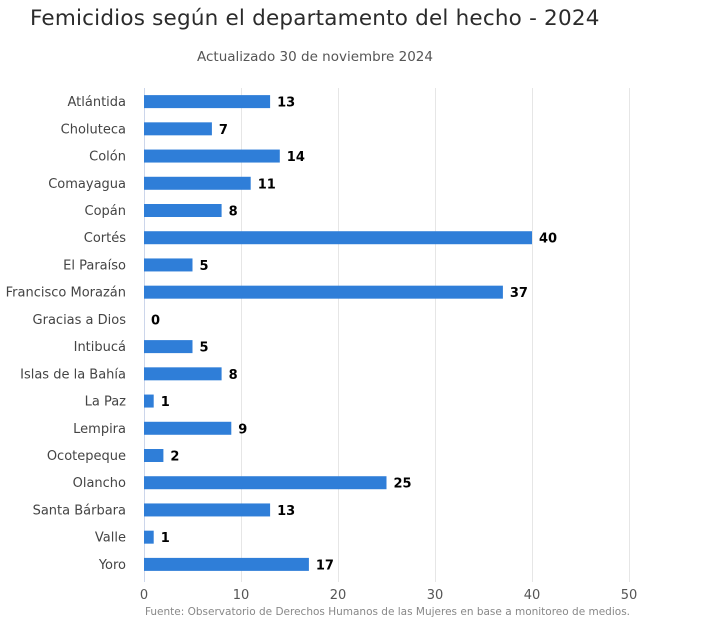  What do you see at coordinates (155, 320) in the screenshot?
I see `data-label: 0` at bounding box center [155, 320].